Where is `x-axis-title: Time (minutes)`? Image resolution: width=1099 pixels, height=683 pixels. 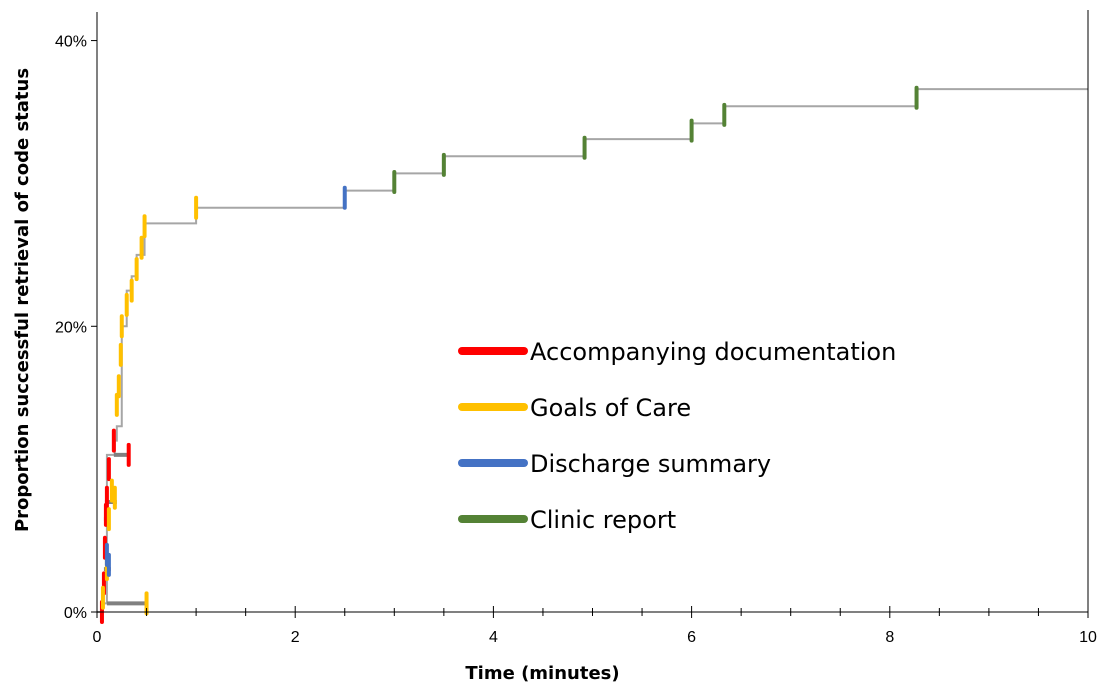
x-axis-title: Time (minutes) is located at coordinates (542, 673).